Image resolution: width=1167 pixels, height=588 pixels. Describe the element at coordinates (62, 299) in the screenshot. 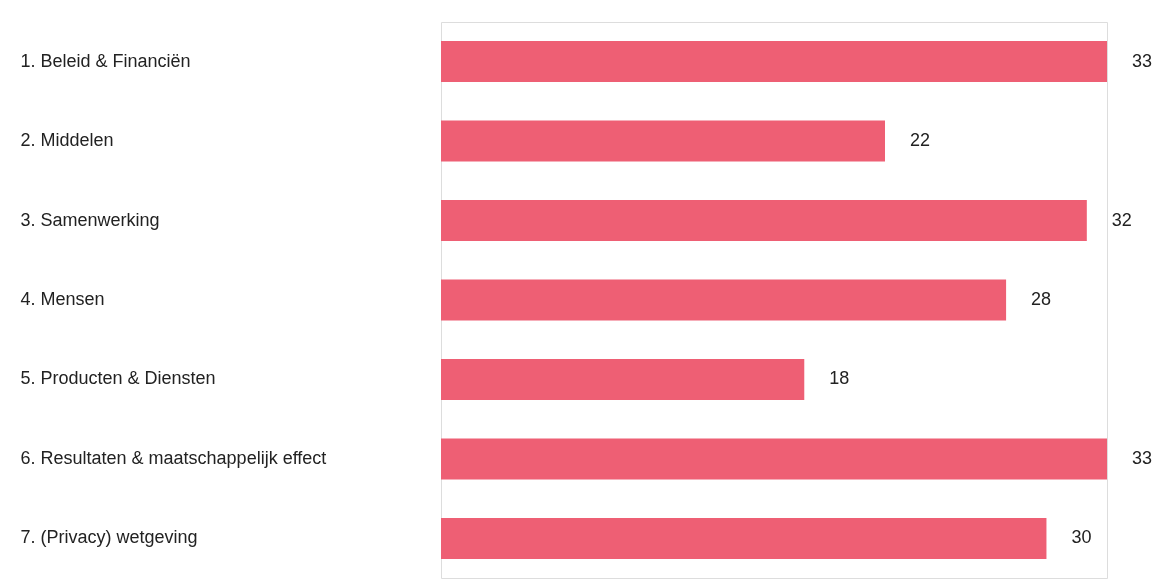

I see `y-tick-label: 4. Mensen` at that location.